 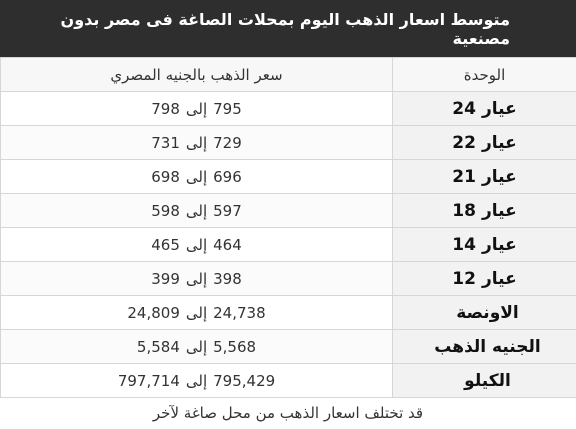 I want to click on price-cell: 24,738 إلى 24,809, so click(x=196, y=312).